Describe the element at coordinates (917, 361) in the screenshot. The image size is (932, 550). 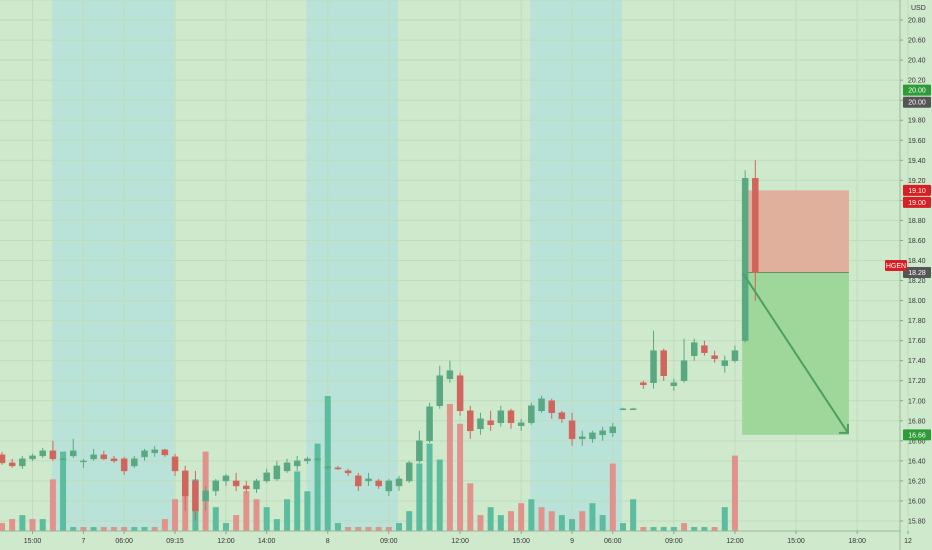
I see `y-tick-label: 17.40` at that location.